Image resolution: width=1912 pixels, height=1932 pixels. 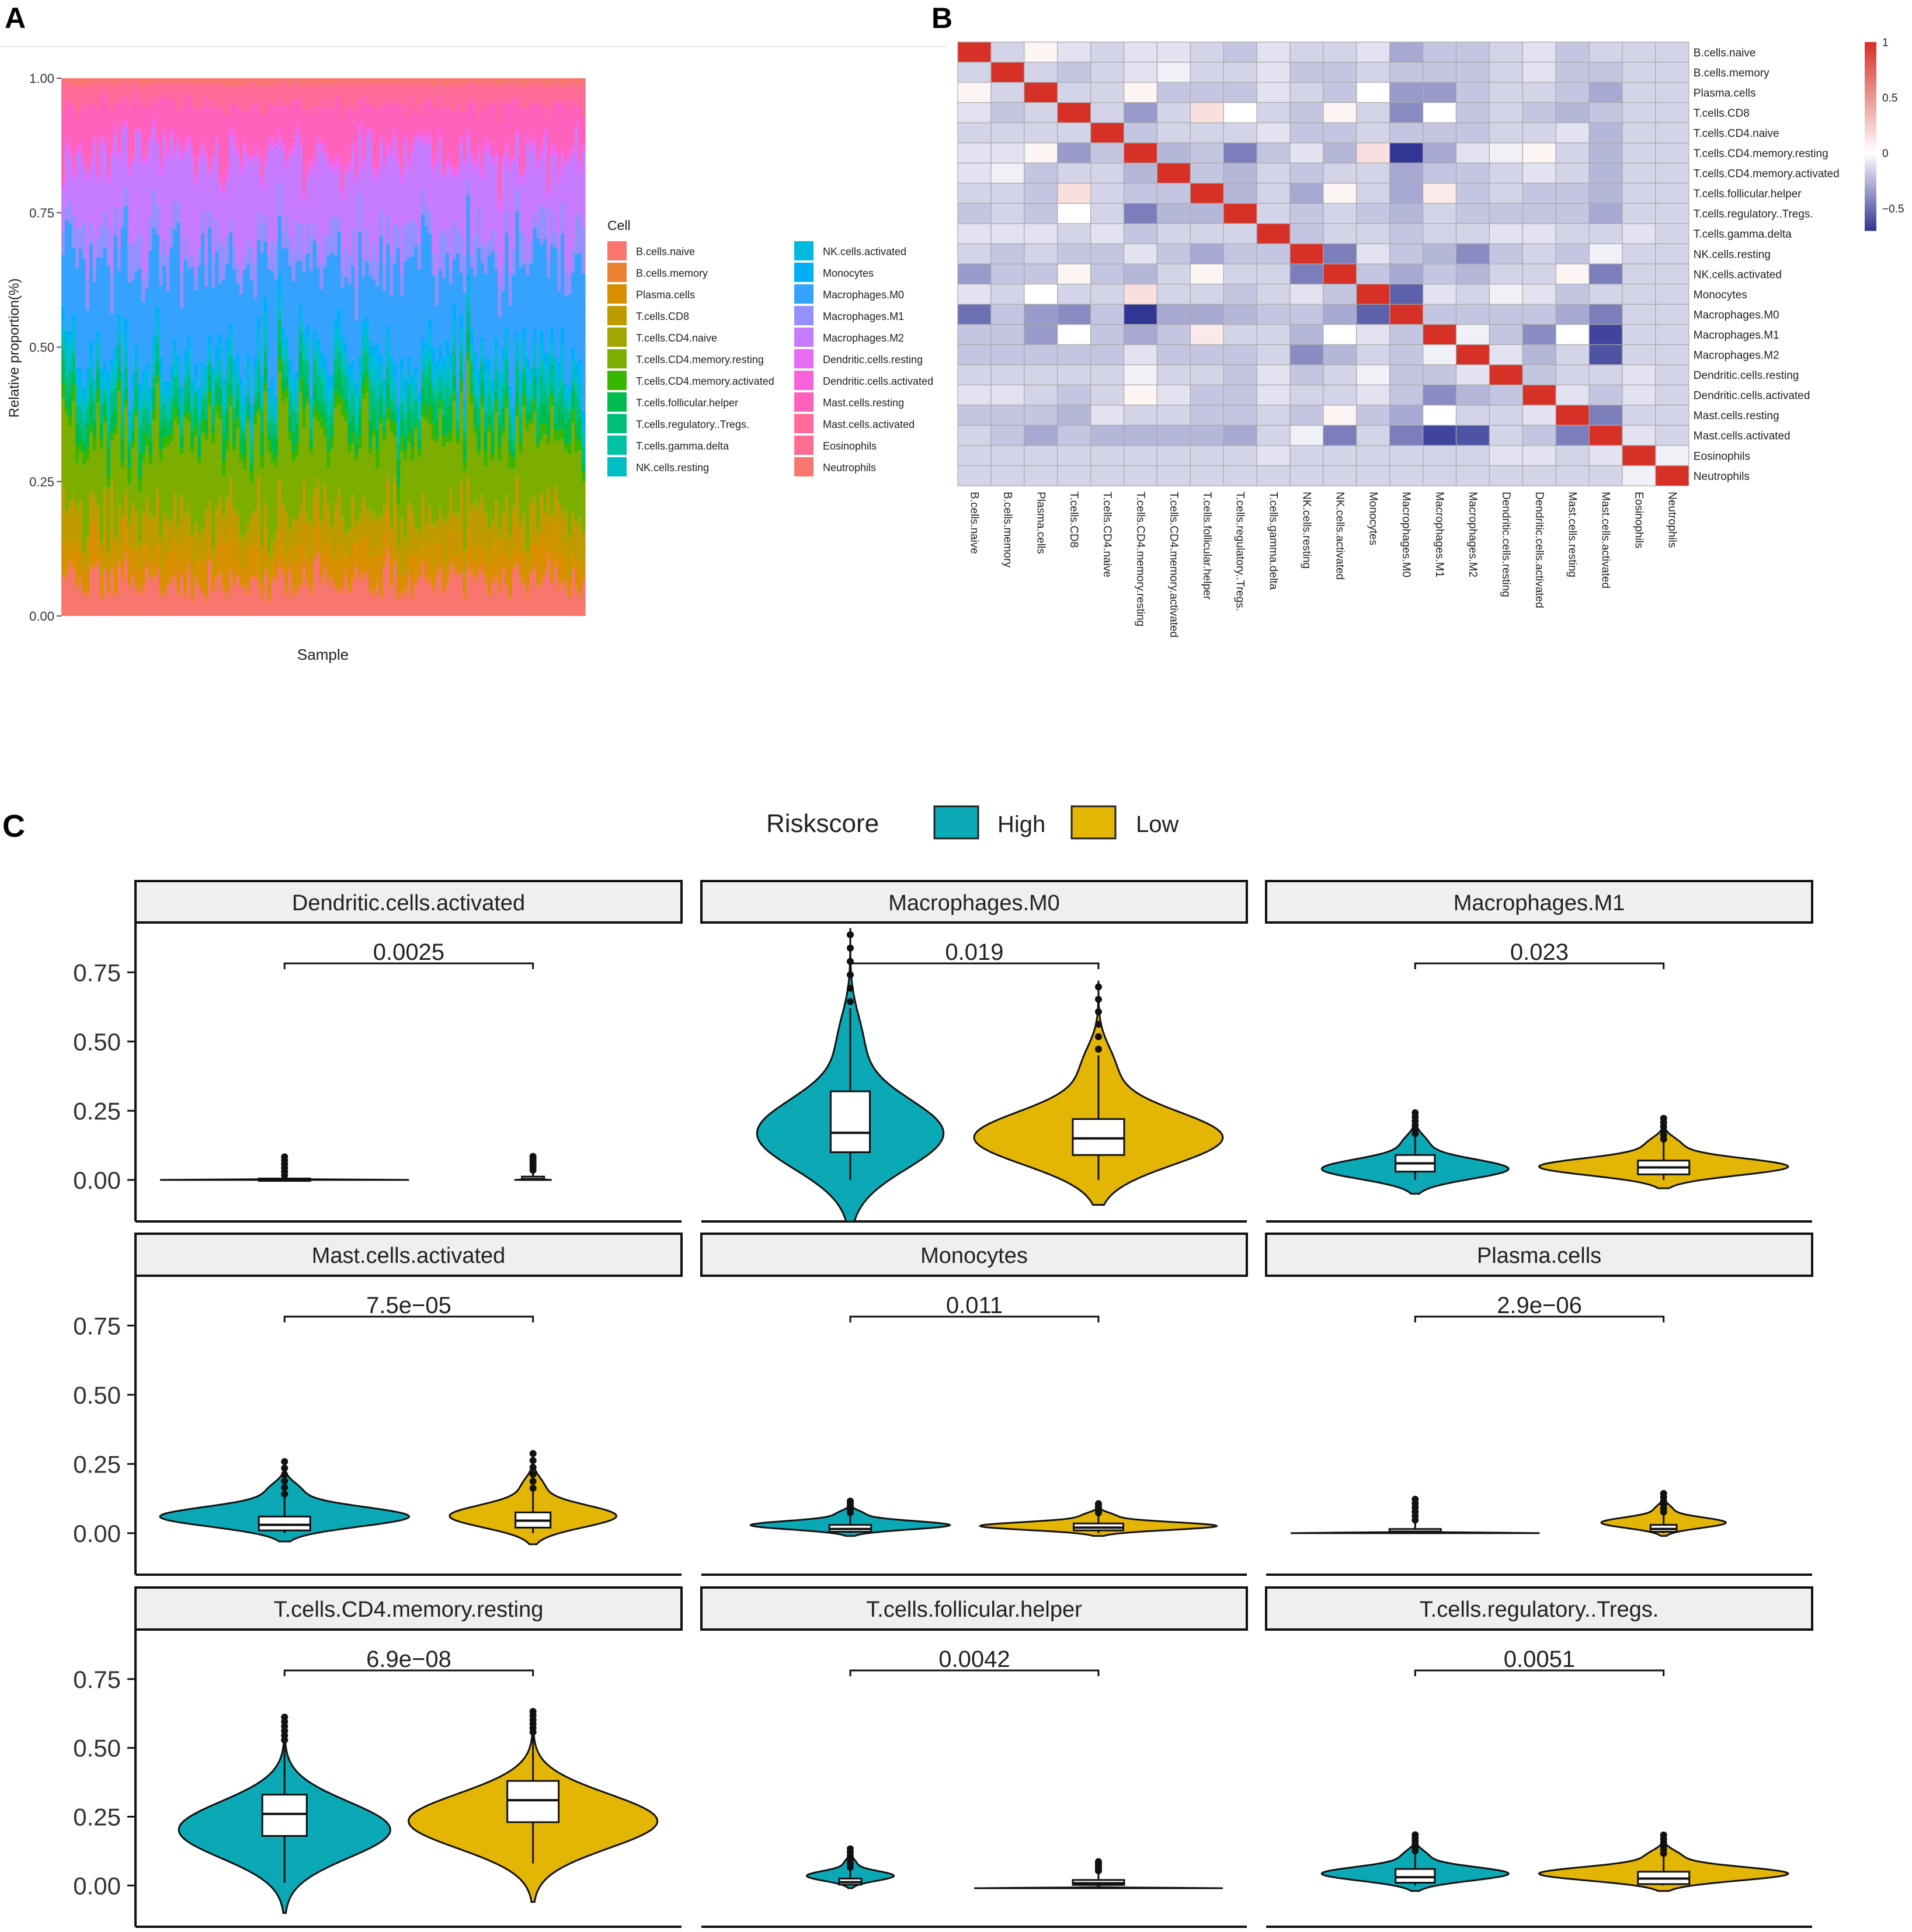 What do you see at coordinates (873, 359) in the screenshot?
I see `legend-label: Dendritic.cells.resting` at bounding box center [873, 359].